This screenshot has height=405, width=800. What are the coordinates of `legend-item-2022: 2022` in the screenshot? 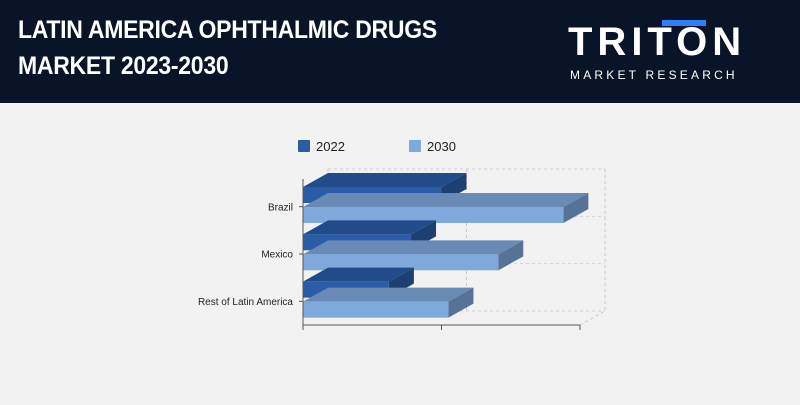 It's located at (321, 146).